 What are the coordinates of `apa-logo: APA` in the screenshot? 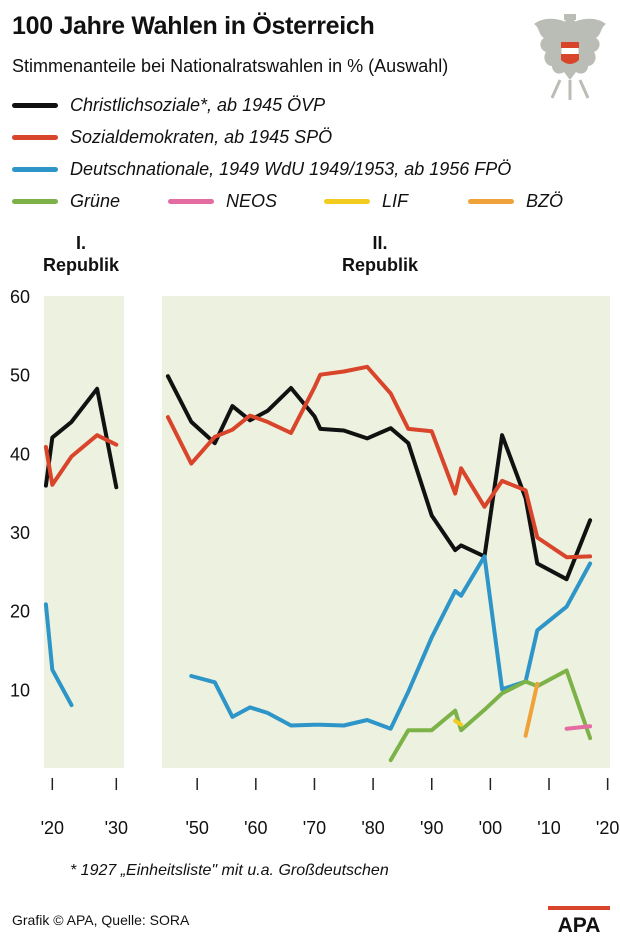 It's located at (579, 920).